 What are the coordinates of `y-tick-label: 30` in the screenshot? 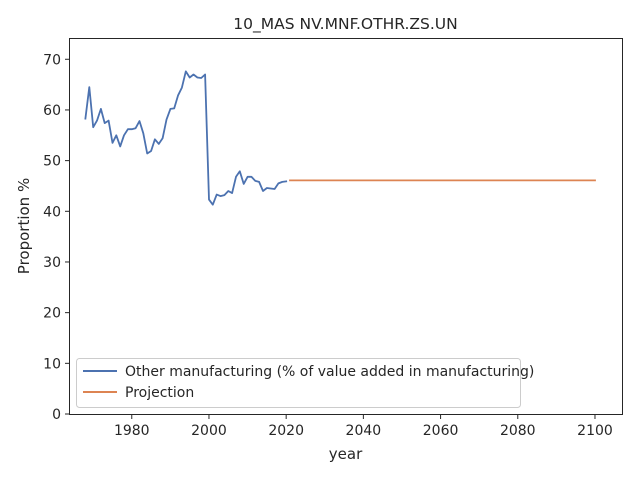 It's located at (52, 263).